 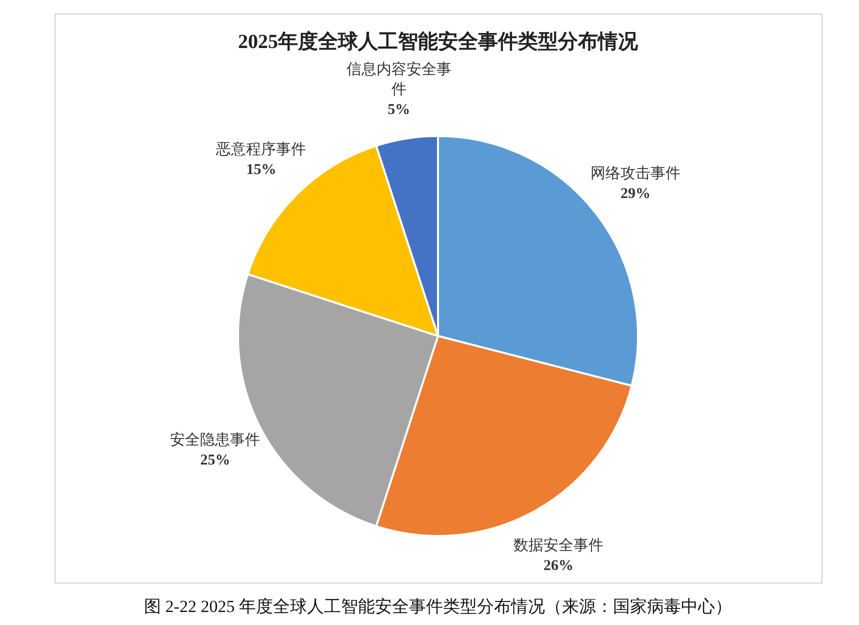 What do you see at coordinates (558, 566) in the screenshot?
I see `data-label: 26%` at bounding box center [558, 566].